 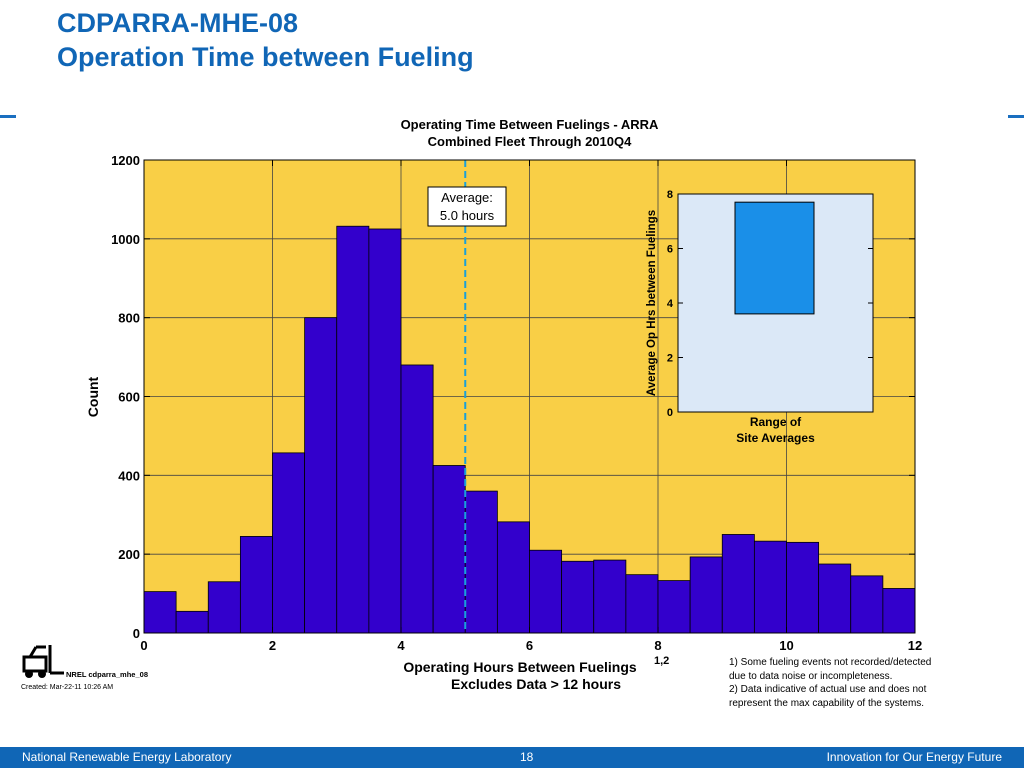 What do you see at coordinates (670, 195) in the screenshot?
I see `inset-y-tick-label: 8` at bounding box center [670, 195].